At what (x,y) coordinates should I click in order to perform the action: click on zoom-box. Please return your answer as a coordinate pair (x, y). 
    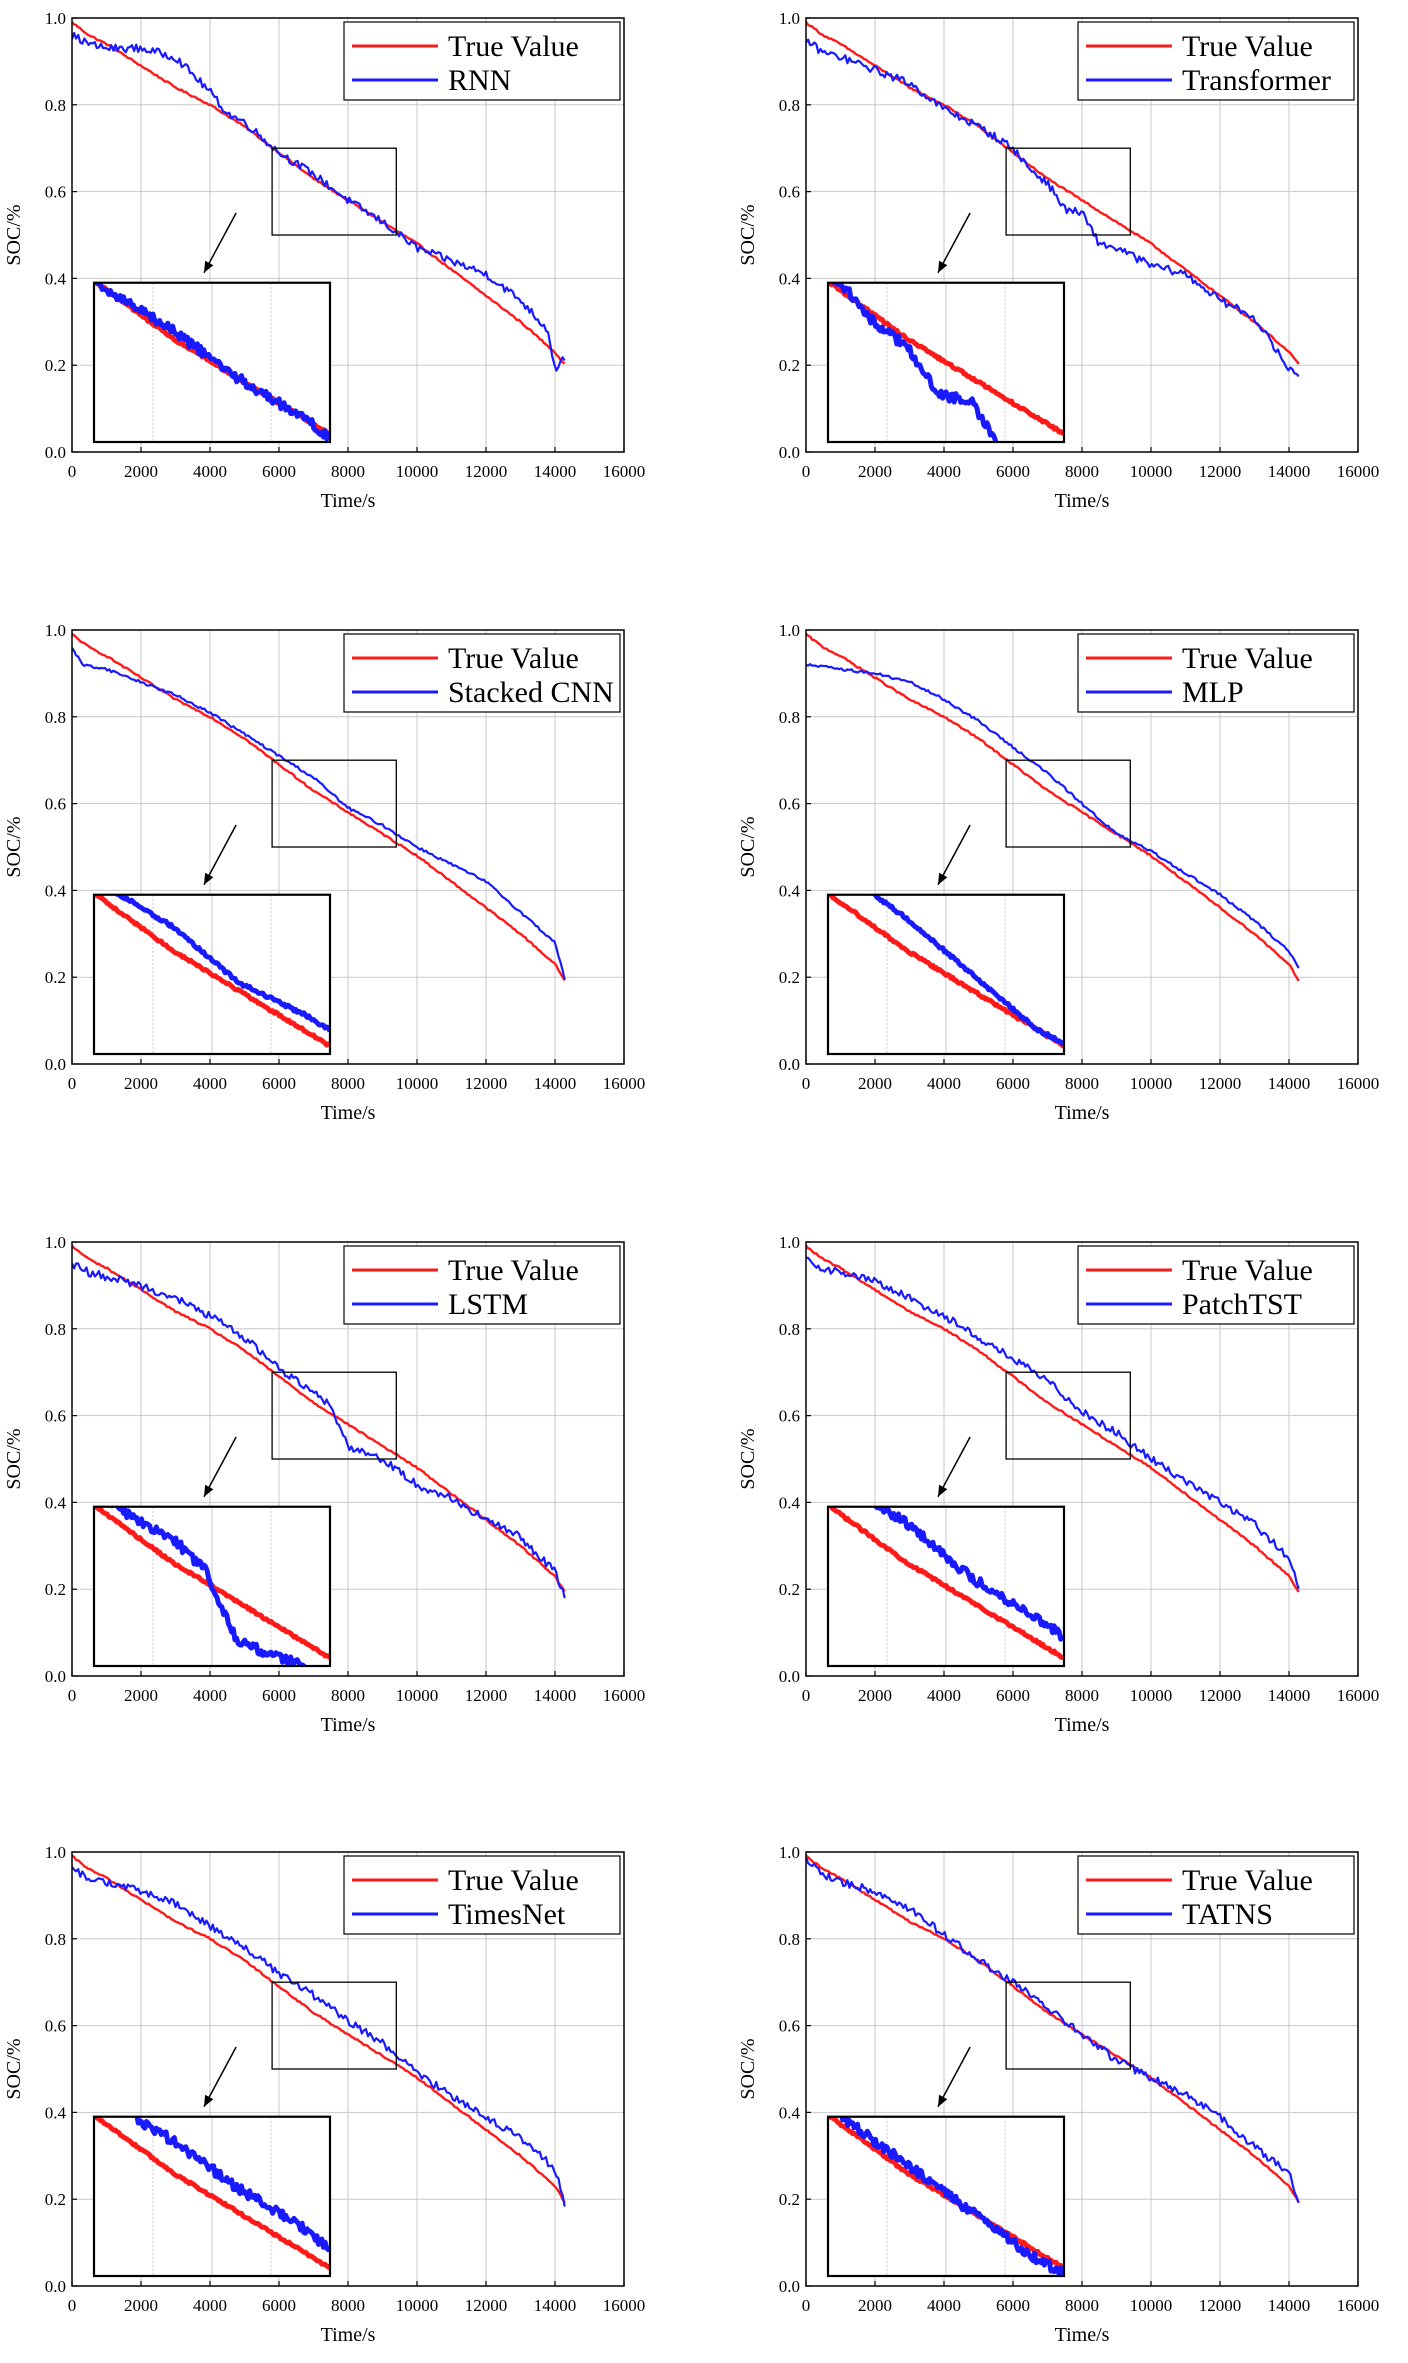
    Looking at the image, I should click on (334, 191).